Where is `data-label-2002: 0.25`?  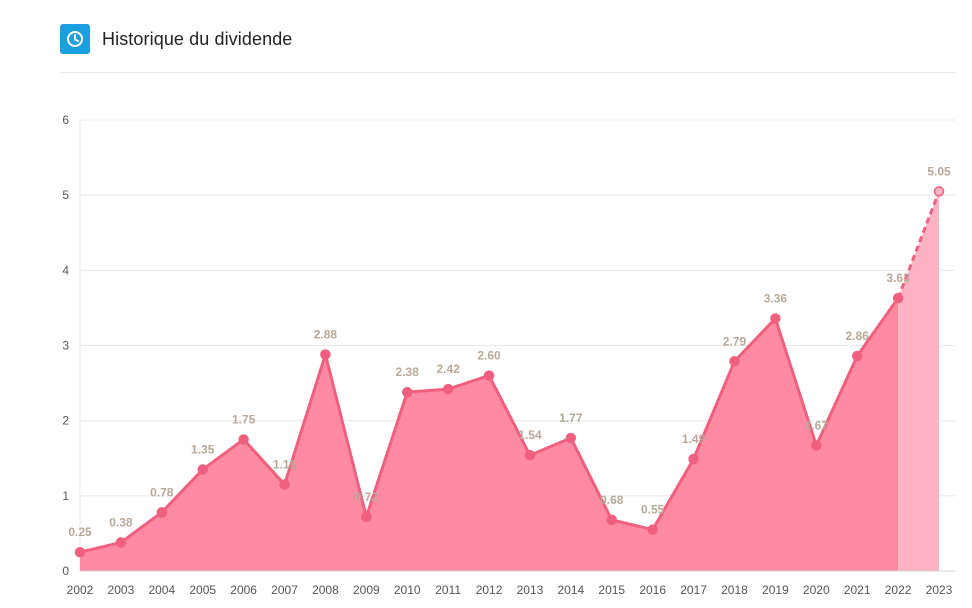
data-label-2002: 0.25 is located at coordinates (80, 532).